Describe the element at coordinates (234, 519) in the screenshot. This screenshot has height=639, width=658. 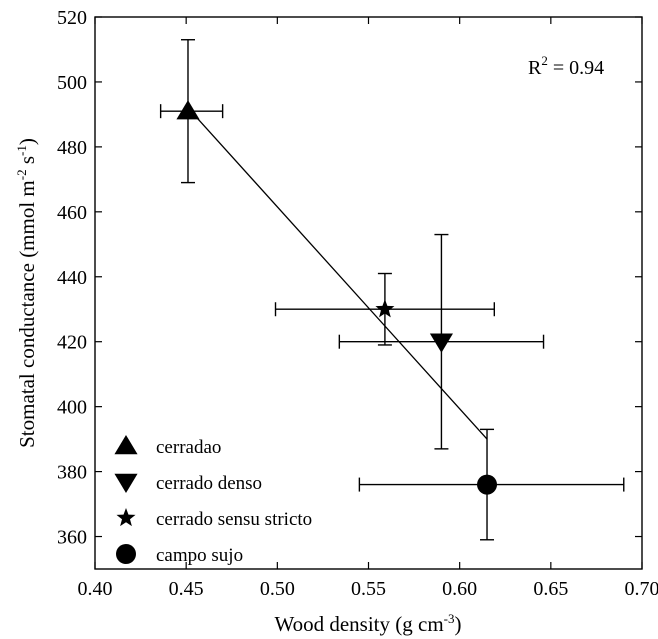
I see `legend-label: cerrado sensu stricto` at that location.